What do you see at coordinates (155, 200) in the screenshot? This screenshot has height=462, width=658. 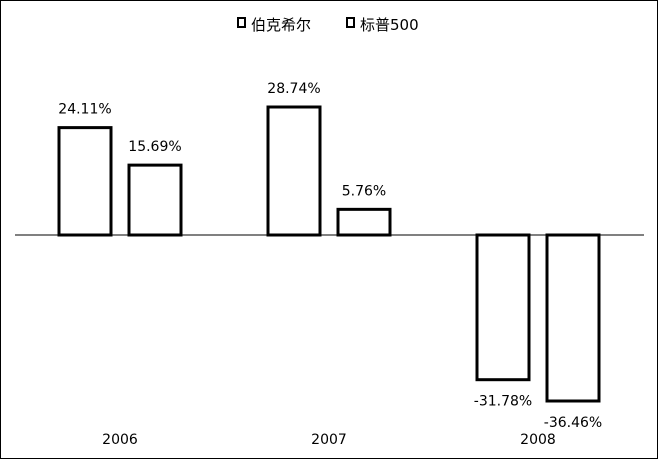 I see `bar-series-2-2006` at bounding box center [155, 200].